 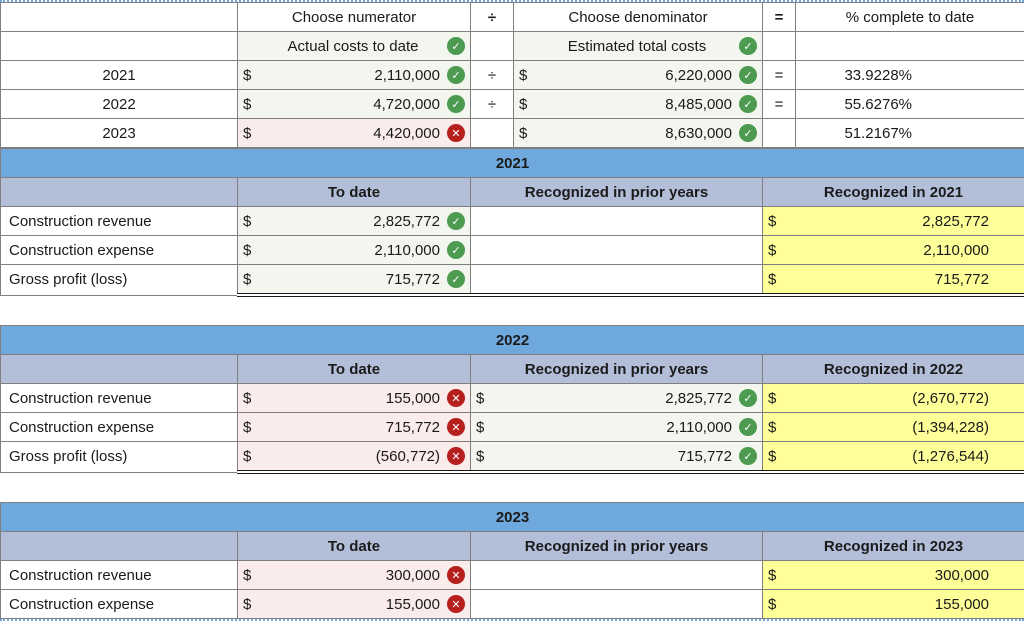 I want to click on recognized-value: (1,394,228), so click(x=897, y=427).